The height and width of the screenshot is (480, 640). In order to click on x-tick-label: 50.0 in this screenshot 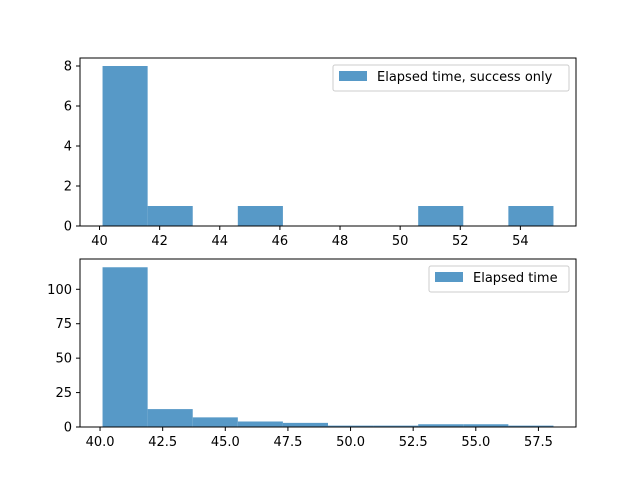, I will do `click(350, 442)`.